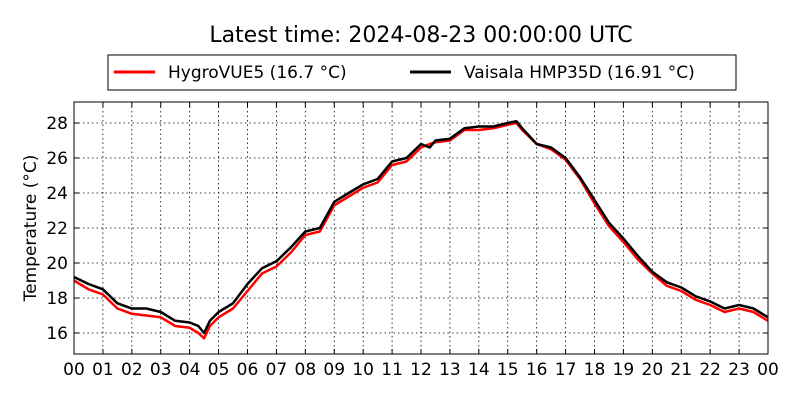 This screenshot has height=400, width=800. I want to click on x-tick-label: 13, so click(450, 370).